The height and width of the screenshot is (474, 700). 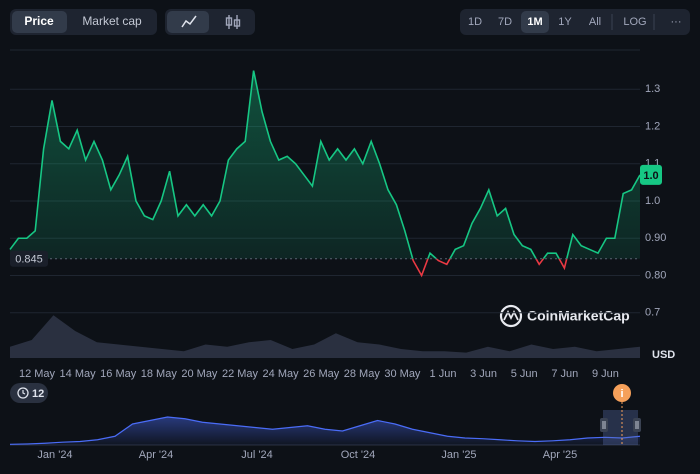 I want to click on marker, so click(x=622, y=393).